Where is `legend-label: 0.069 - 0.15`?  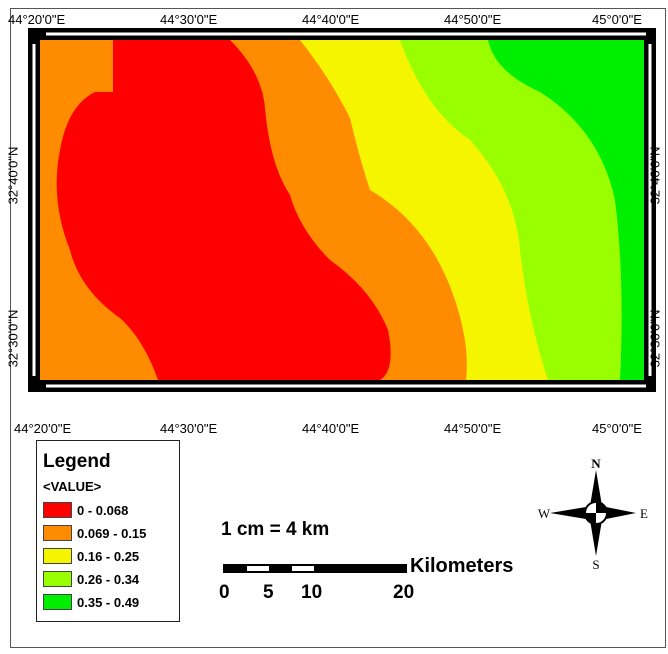 legend-label: 0.069 - 0.15 is located at coordinates (112, 533).